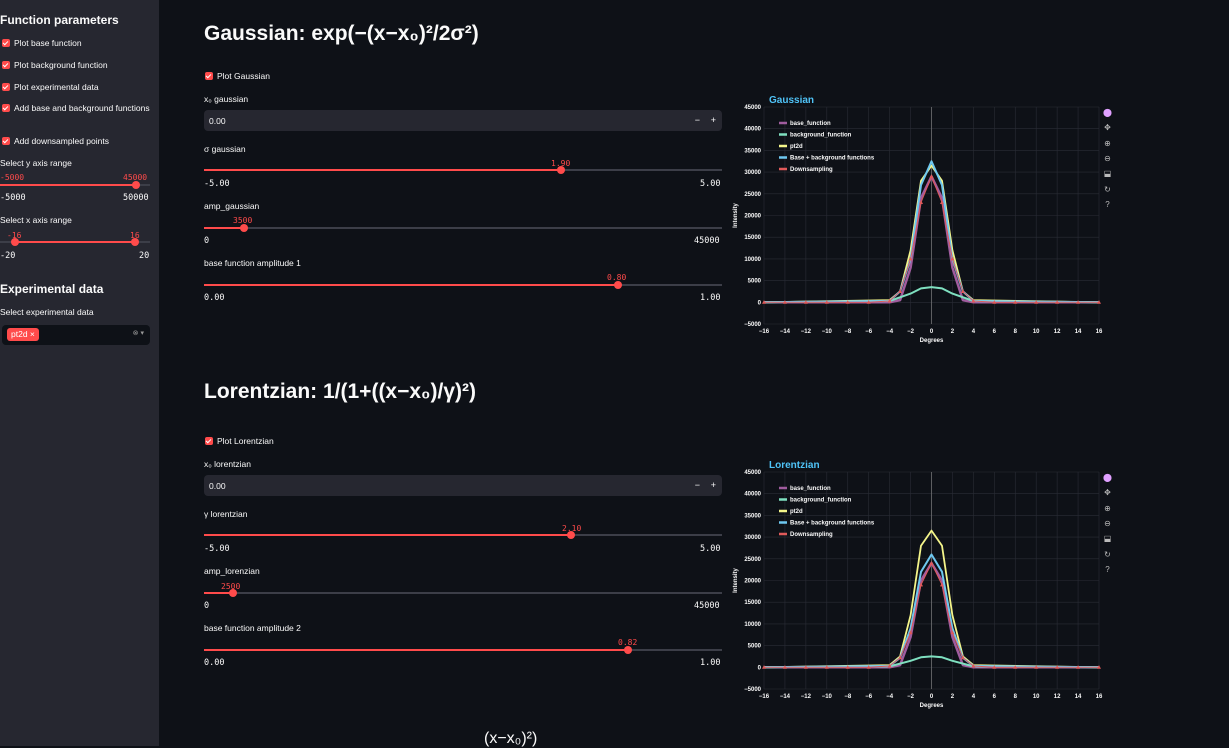  Describe the element at coordinates (15, 242) in the screenshot. I see `x-range-low-handle` at that location.